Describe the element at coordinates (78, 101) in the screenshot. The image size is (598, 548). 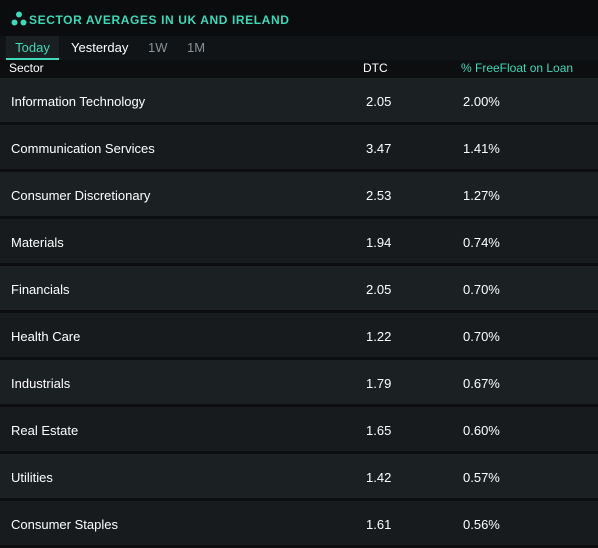
I see `sector-name: Information Technology` at that location.